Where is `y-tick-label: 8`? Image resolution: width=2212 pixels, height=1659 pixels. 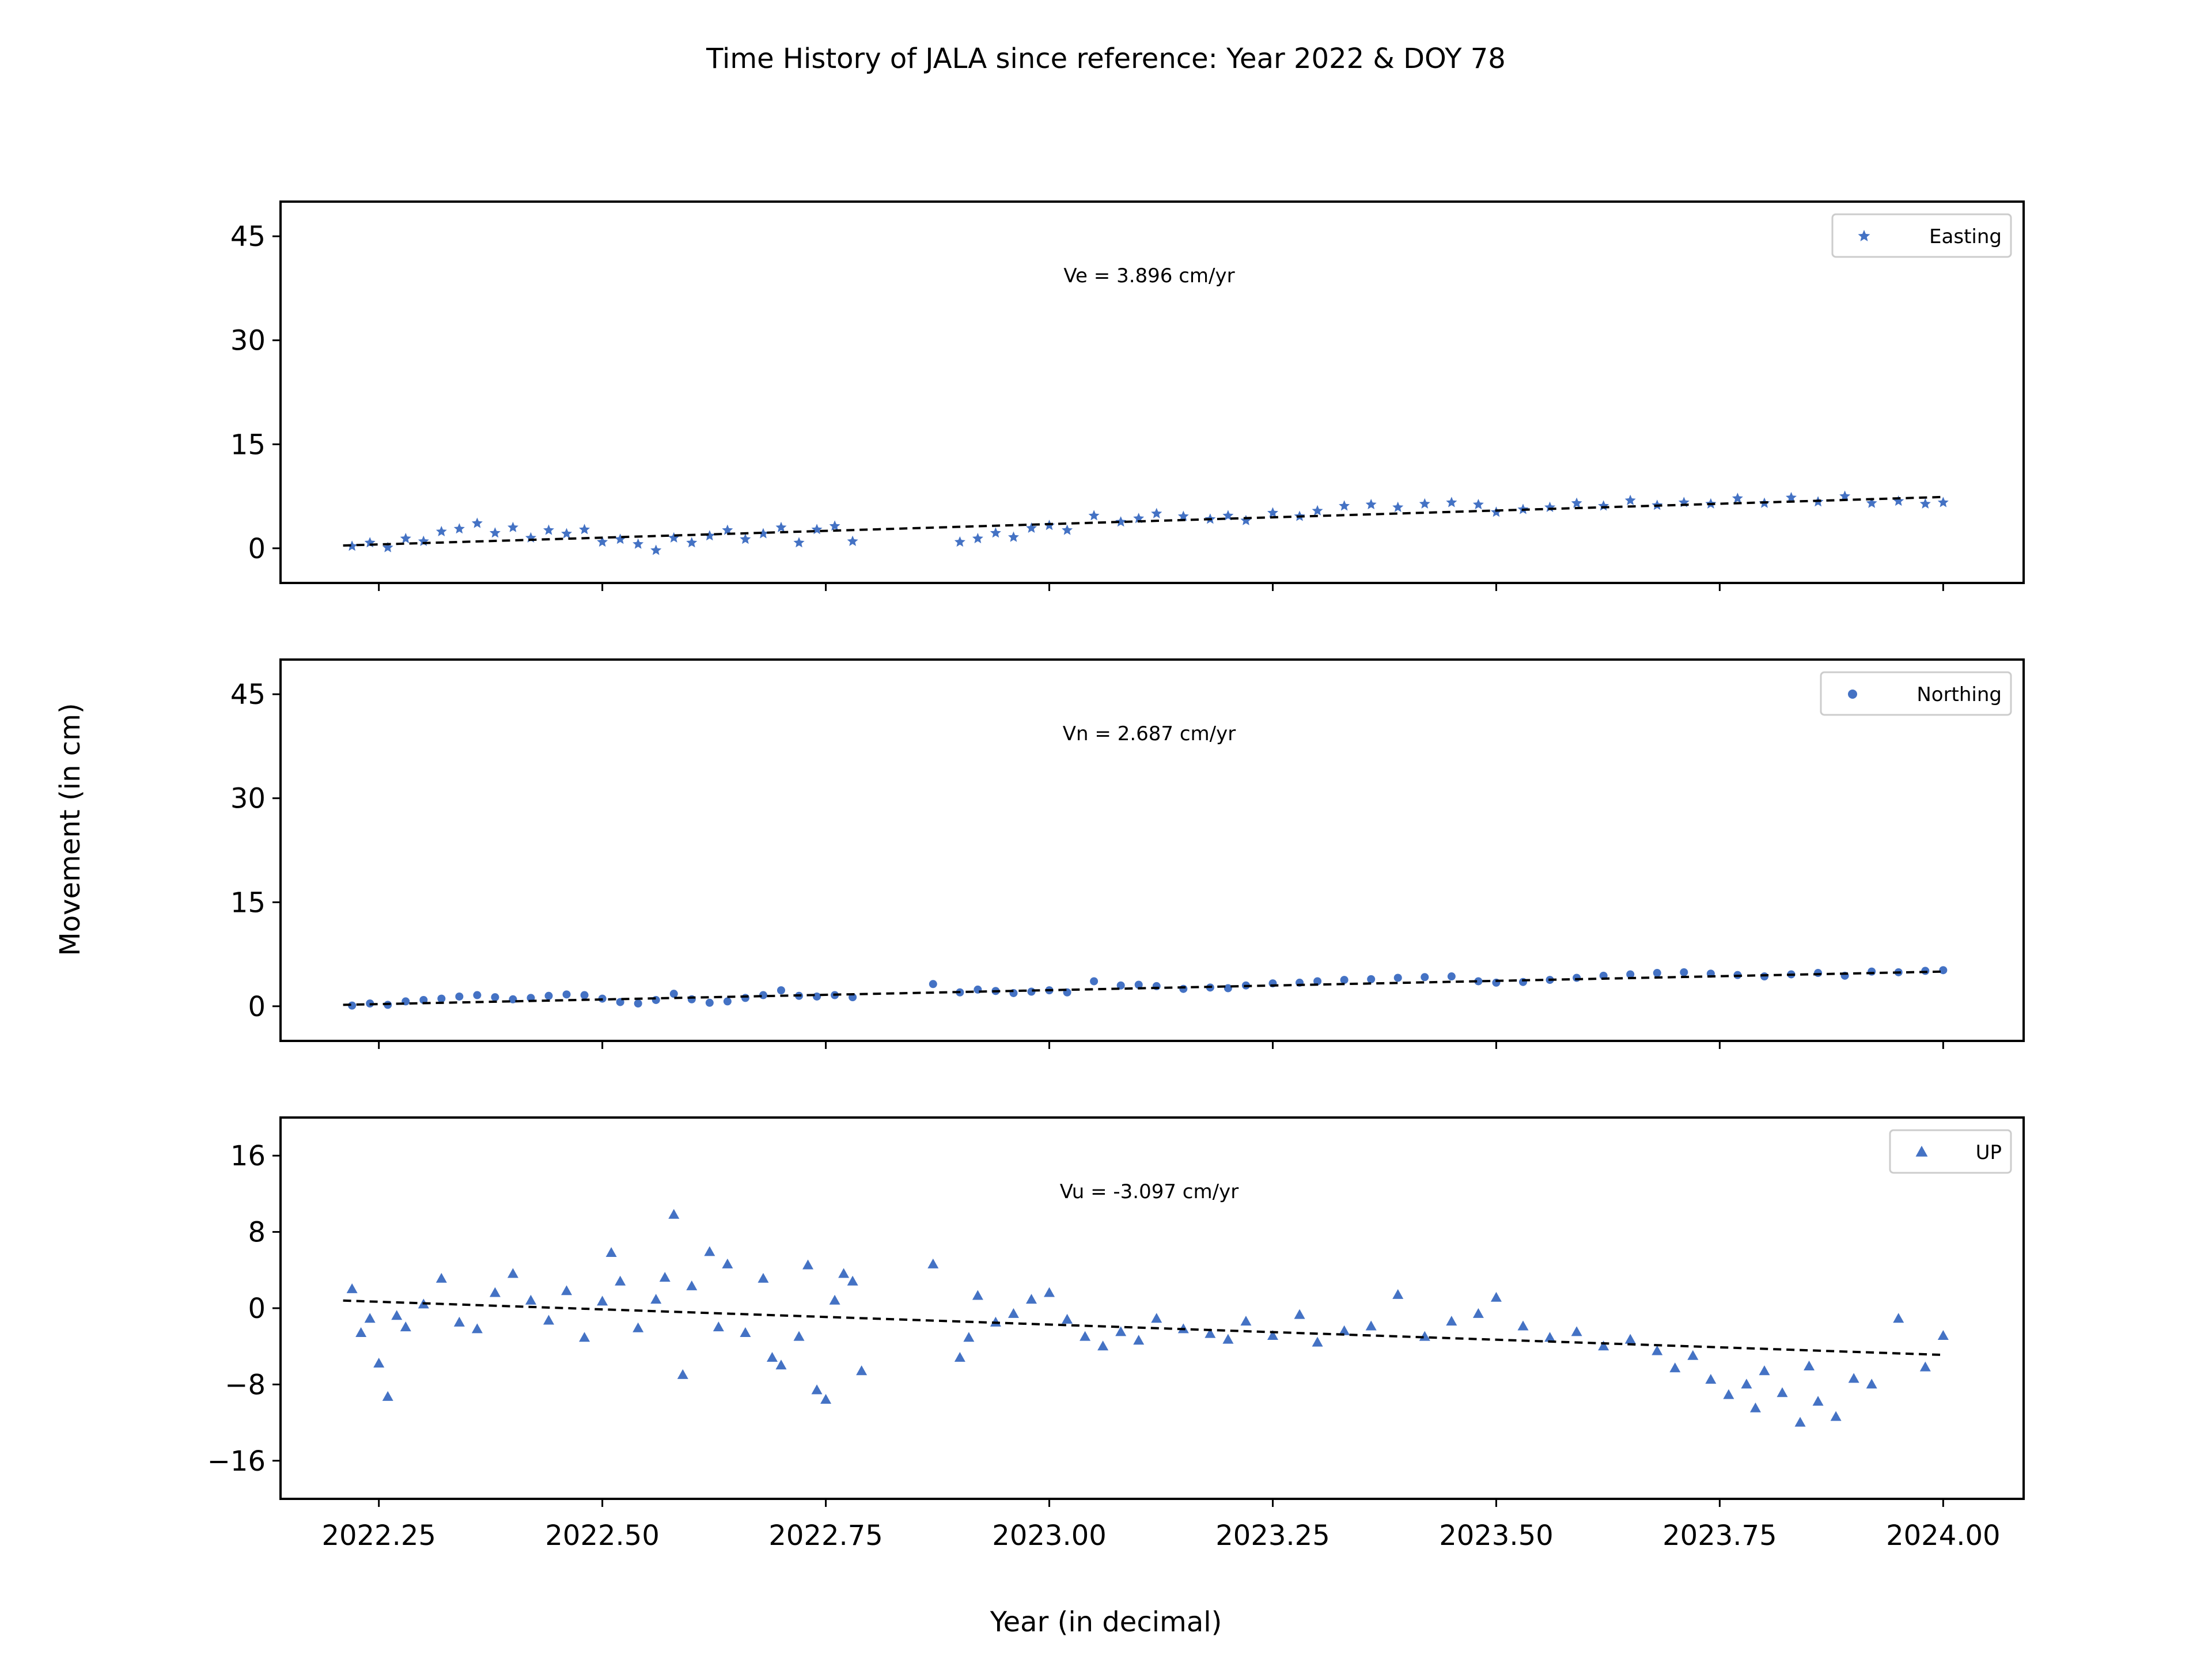 y-tick-label: 8 is located at coordinates (257, 1233).